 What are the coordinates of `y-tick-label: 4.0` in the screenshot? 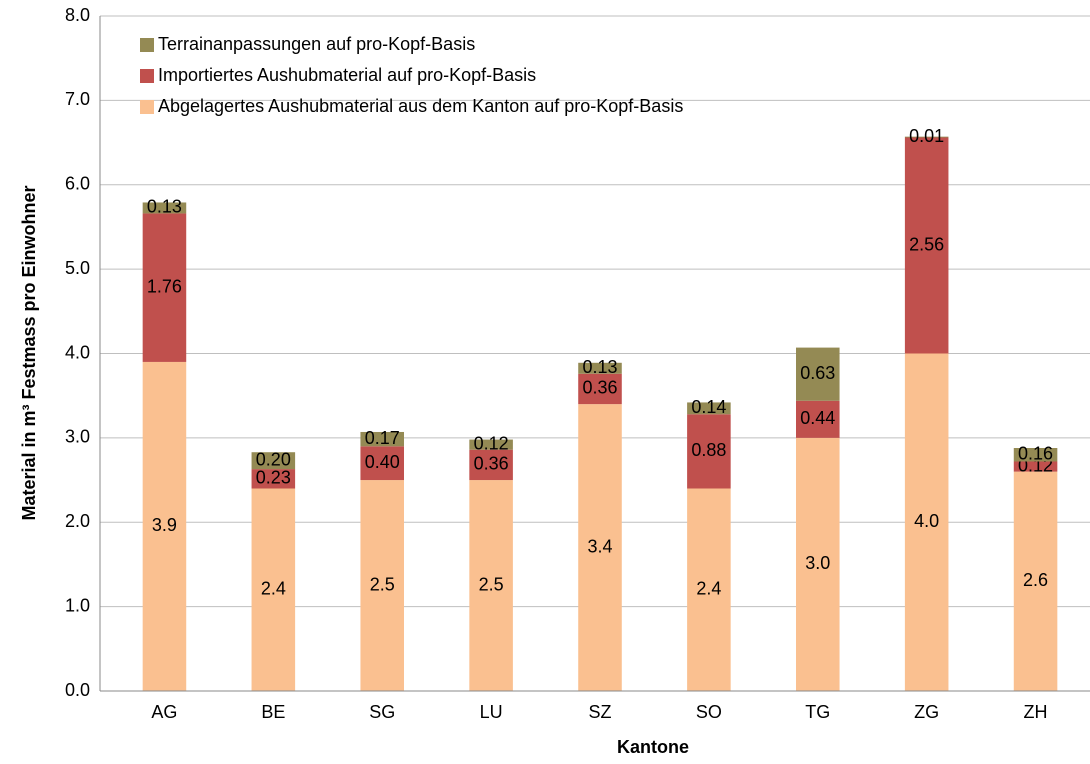 It's located at (77, 352).